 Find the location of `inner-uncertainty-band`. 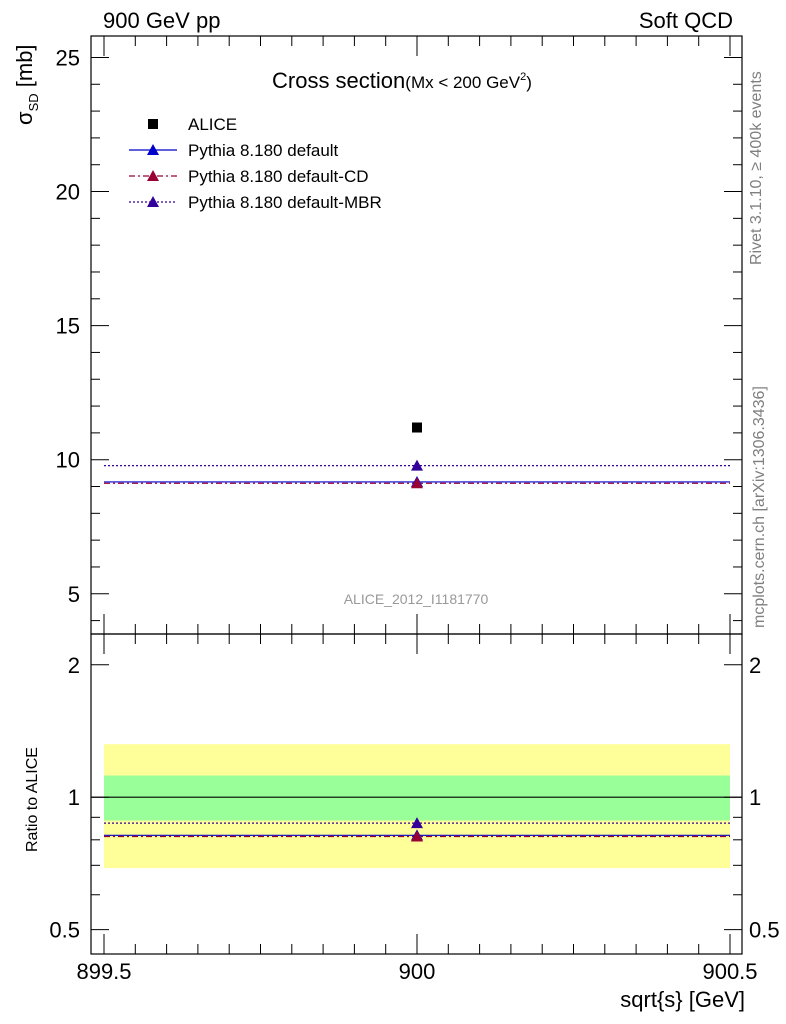

inner-uncertainty-band is located at coordinates (417, 798).